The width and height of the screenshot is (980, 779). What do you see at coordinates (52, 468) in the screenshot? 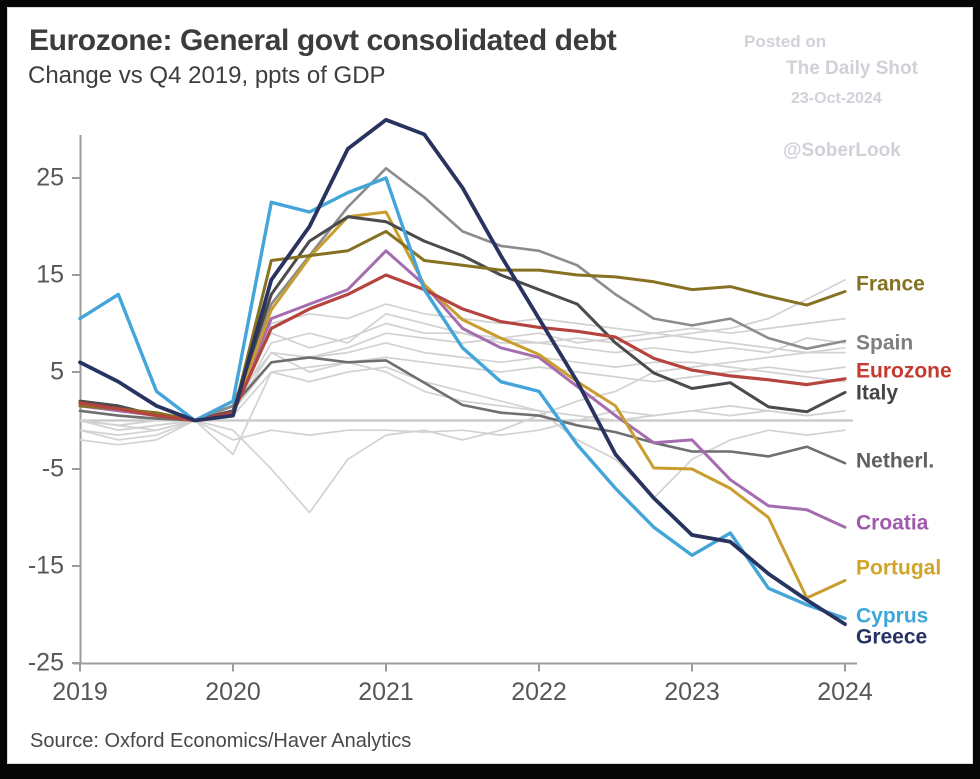
I see `y-tick-label: -5` at bounding box center [52, 468].